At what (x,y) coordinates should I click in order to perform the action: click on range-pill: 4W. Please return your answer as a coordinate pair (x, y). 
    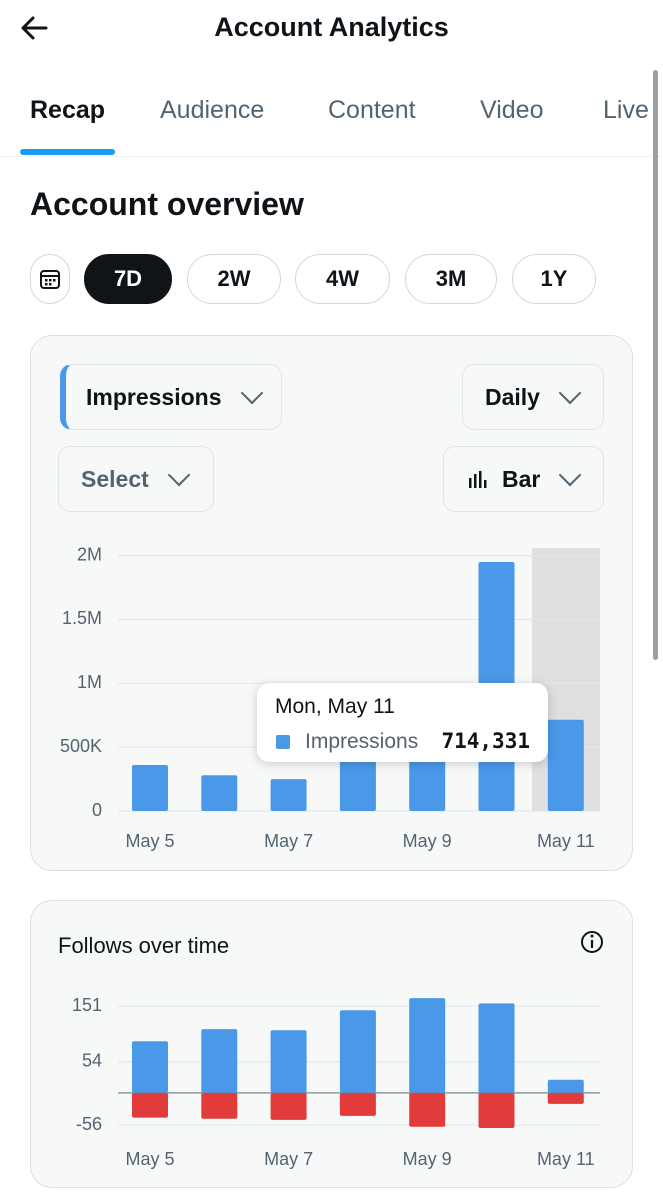
    Looking at the image, I should click on (342, 279).